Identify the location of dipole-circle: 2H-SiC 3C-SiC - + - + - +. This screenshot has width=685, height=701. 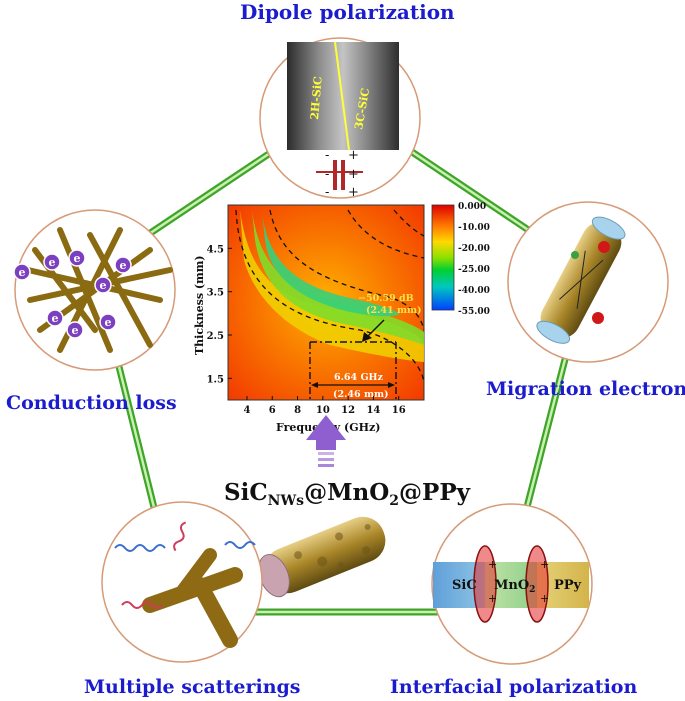
(340, 118).